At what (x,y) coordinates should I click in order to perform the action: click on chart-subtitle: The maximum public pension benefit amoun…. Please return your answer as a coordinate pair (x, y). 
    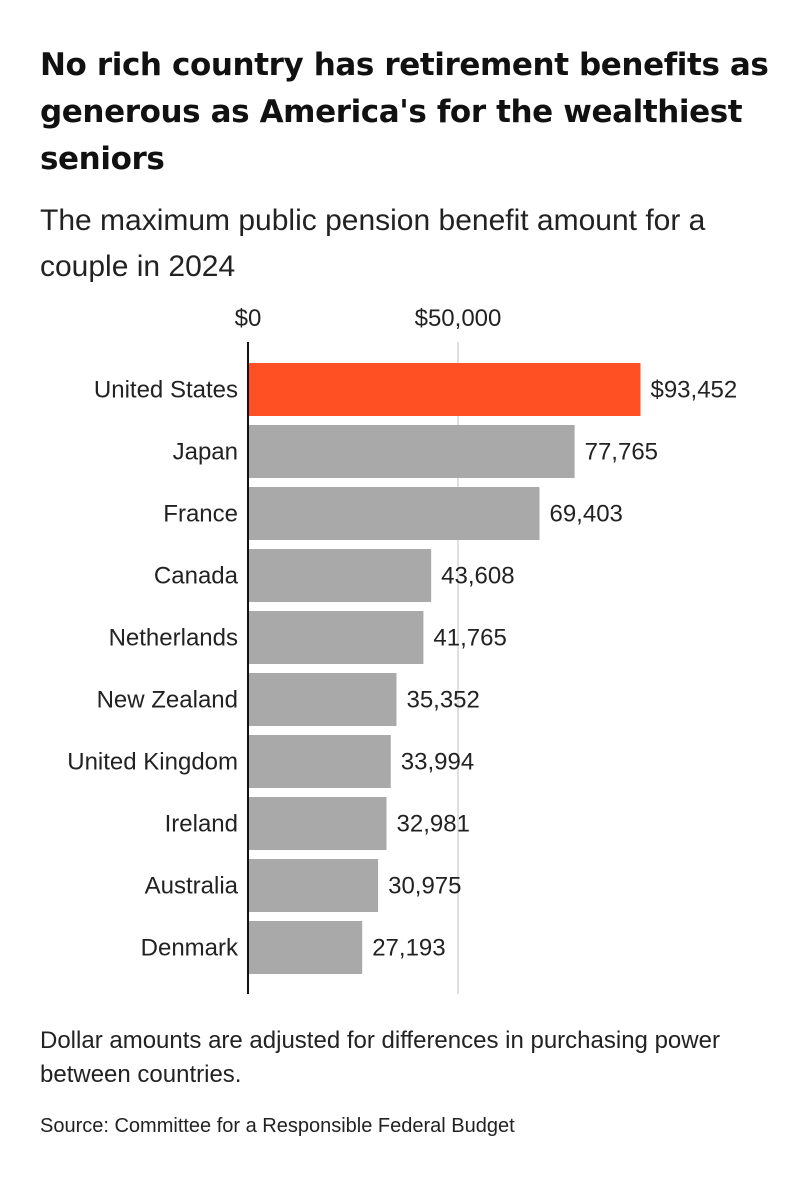
    Looking at the image, I should click on (373, 243).